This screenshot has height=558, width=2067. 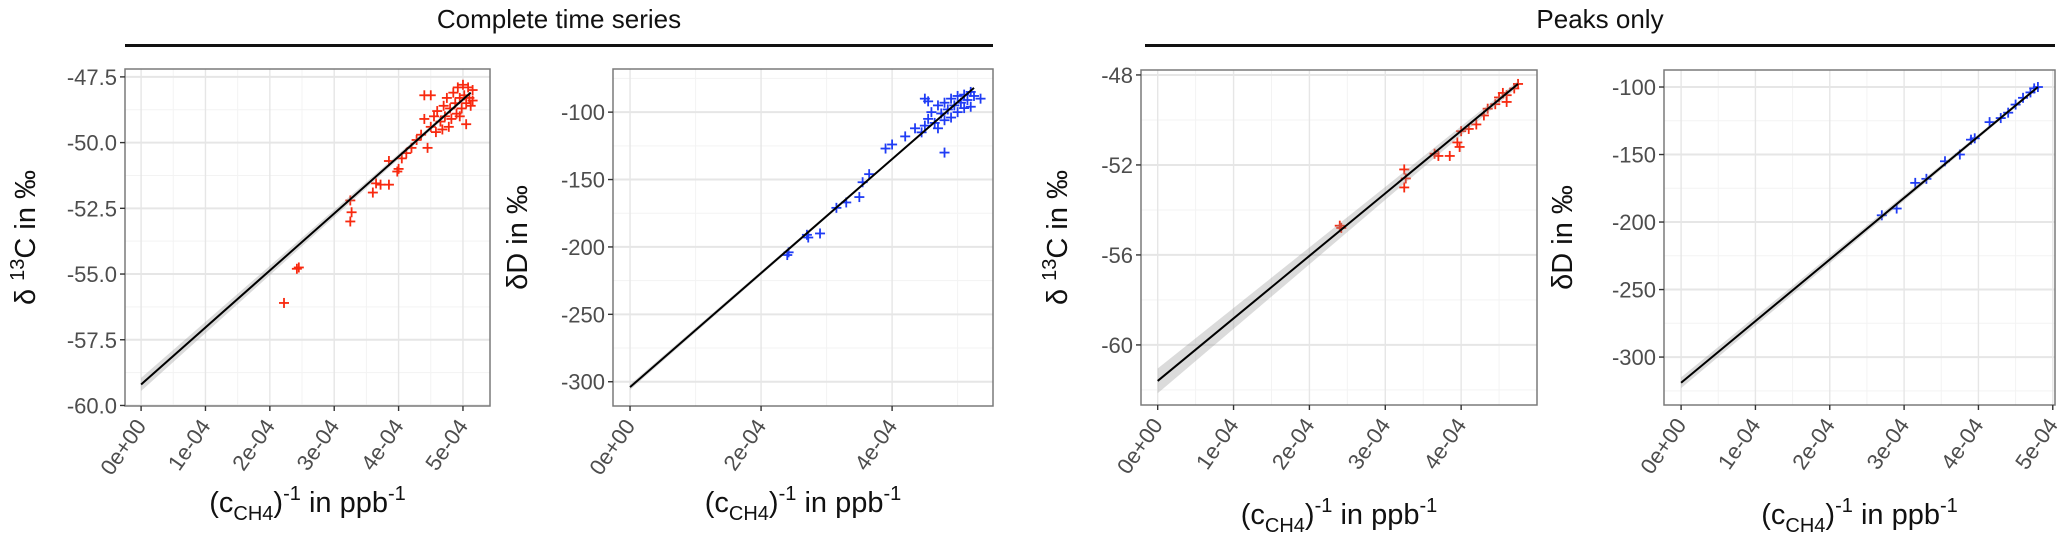 I want to click on regression-line, so click(x=802, y=237).